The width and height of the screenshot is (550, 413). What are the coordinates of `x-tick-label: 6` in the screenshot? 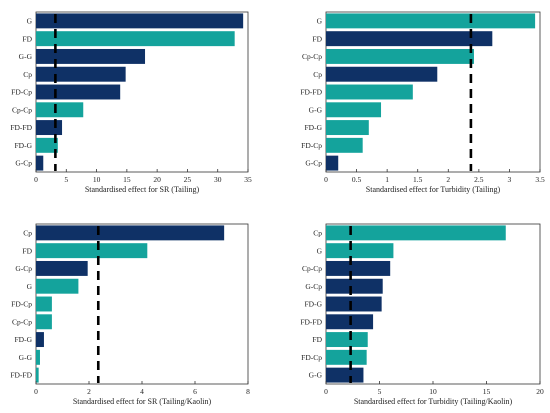 It's located at (195, 391).